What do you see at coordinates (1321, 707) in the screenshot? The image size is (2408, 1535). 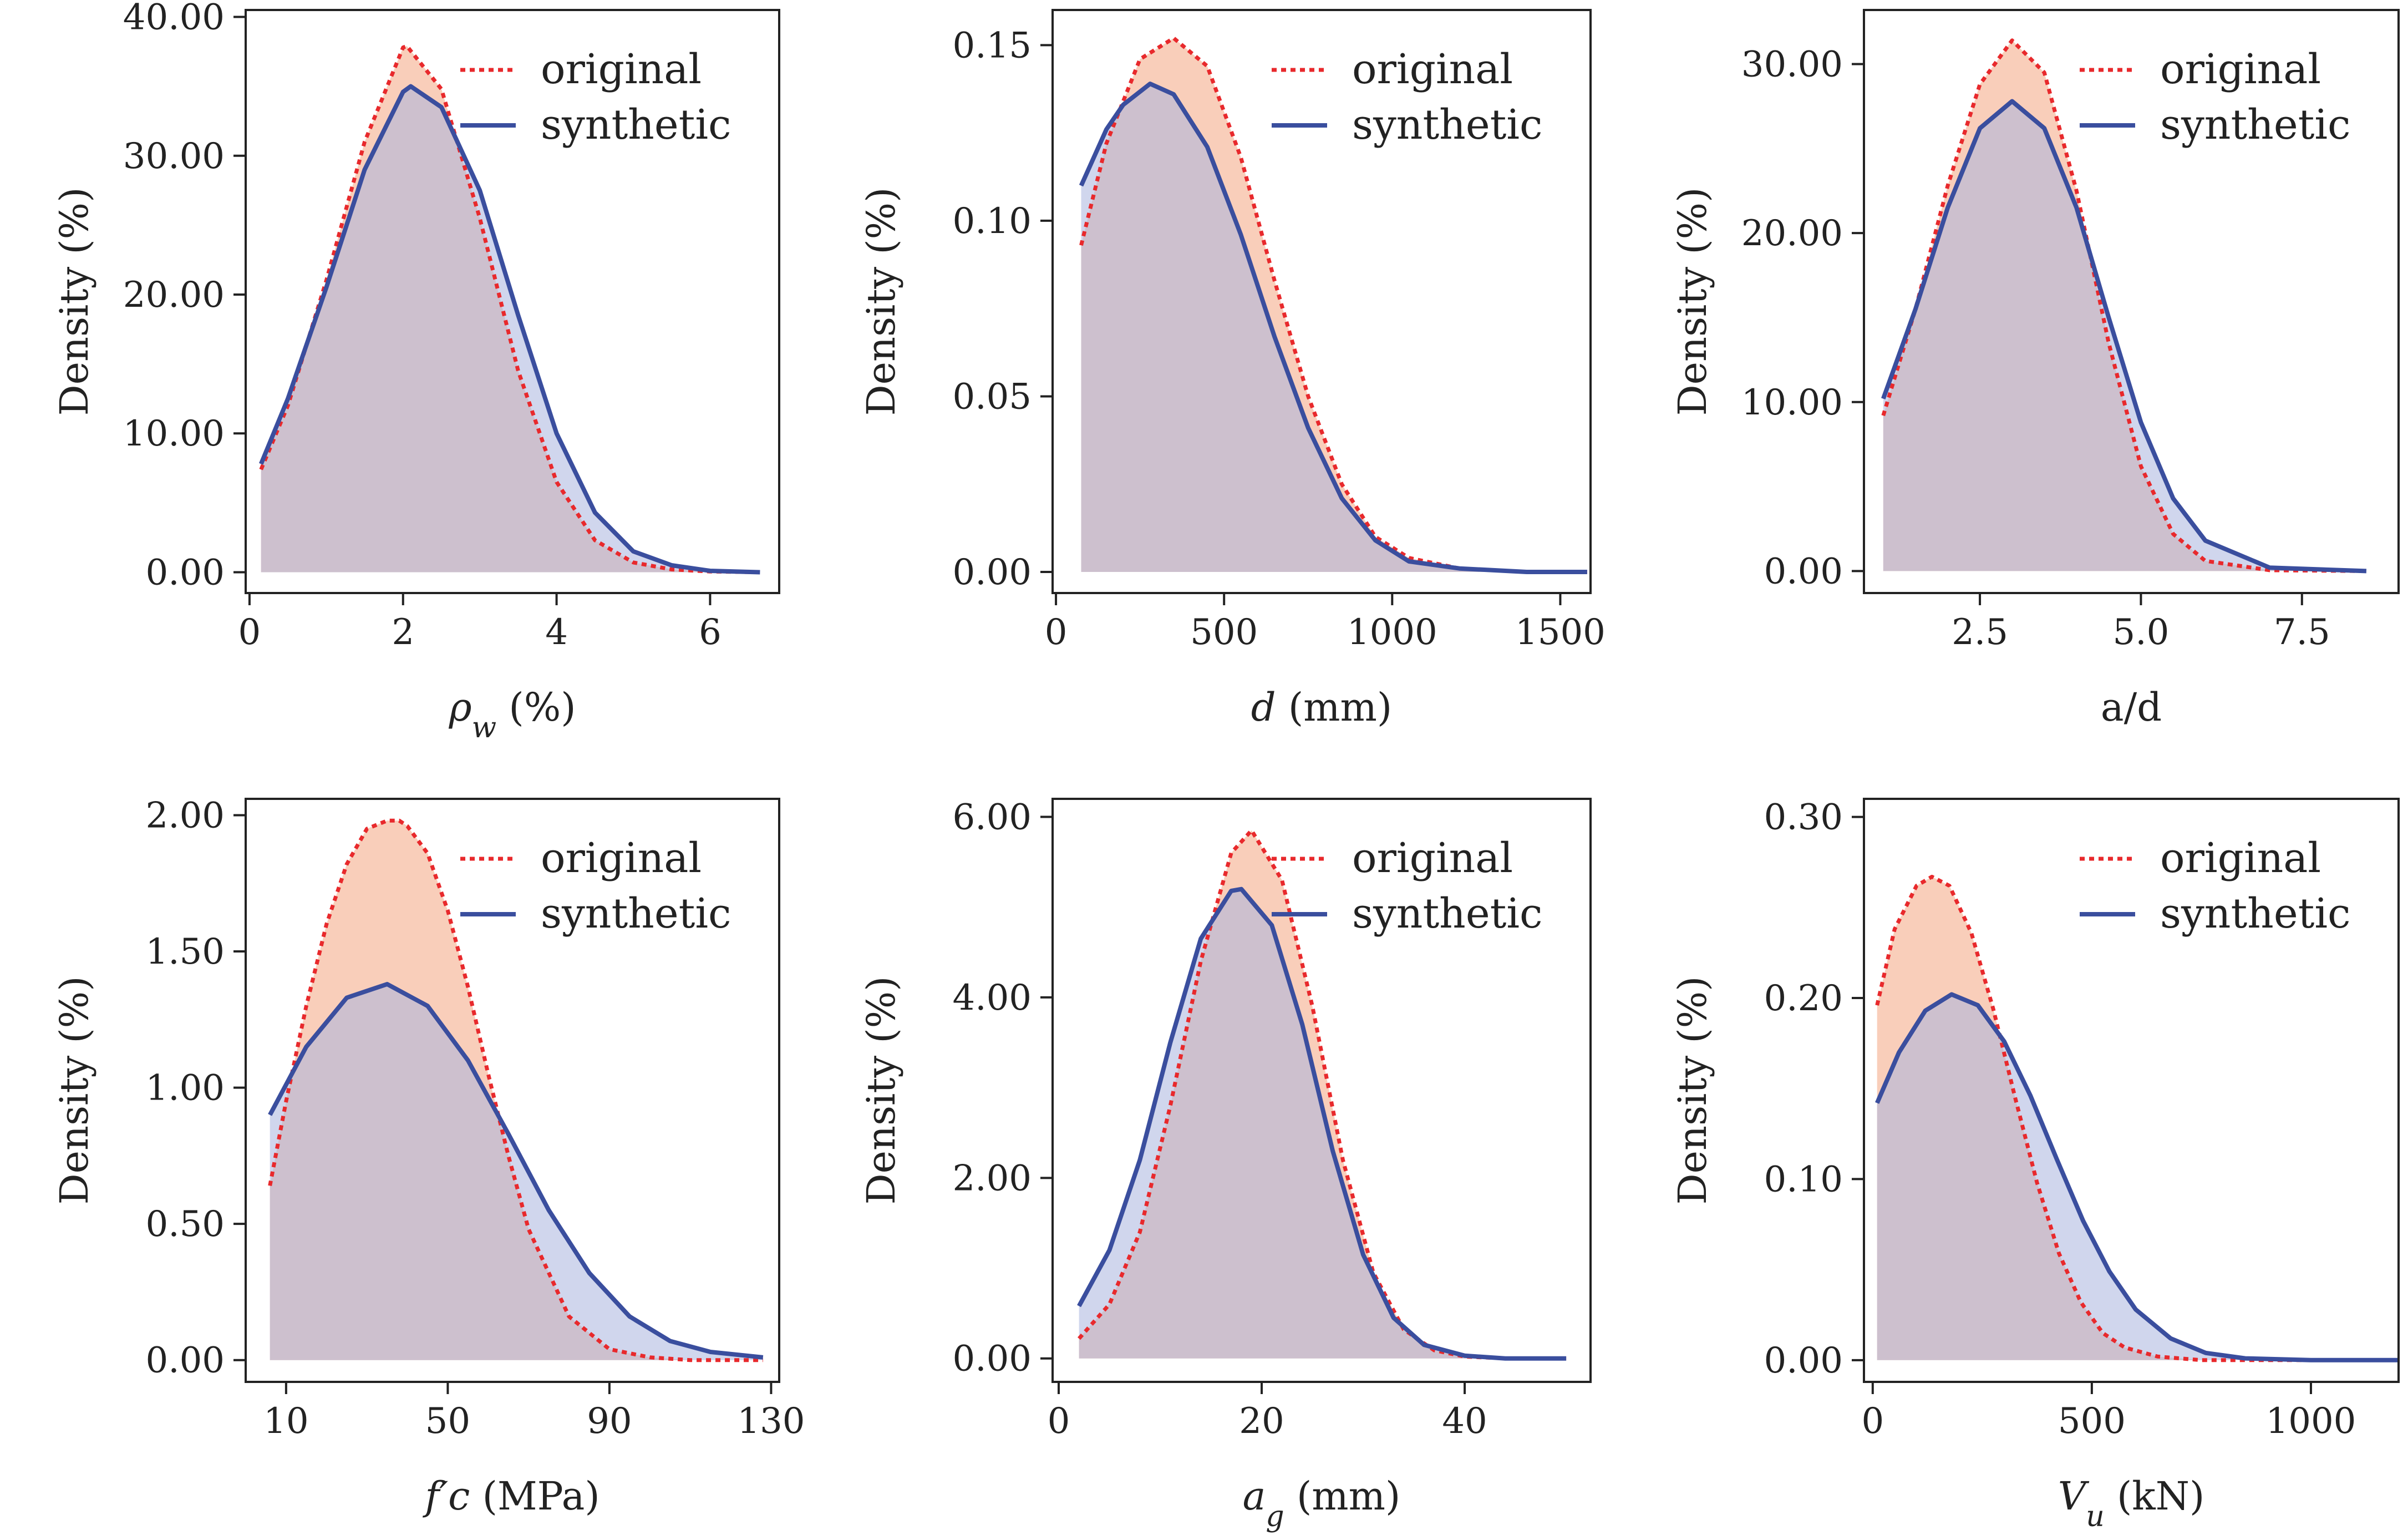 I see `x-axis-label: d (mm)` at bounding box center [1321, 707].